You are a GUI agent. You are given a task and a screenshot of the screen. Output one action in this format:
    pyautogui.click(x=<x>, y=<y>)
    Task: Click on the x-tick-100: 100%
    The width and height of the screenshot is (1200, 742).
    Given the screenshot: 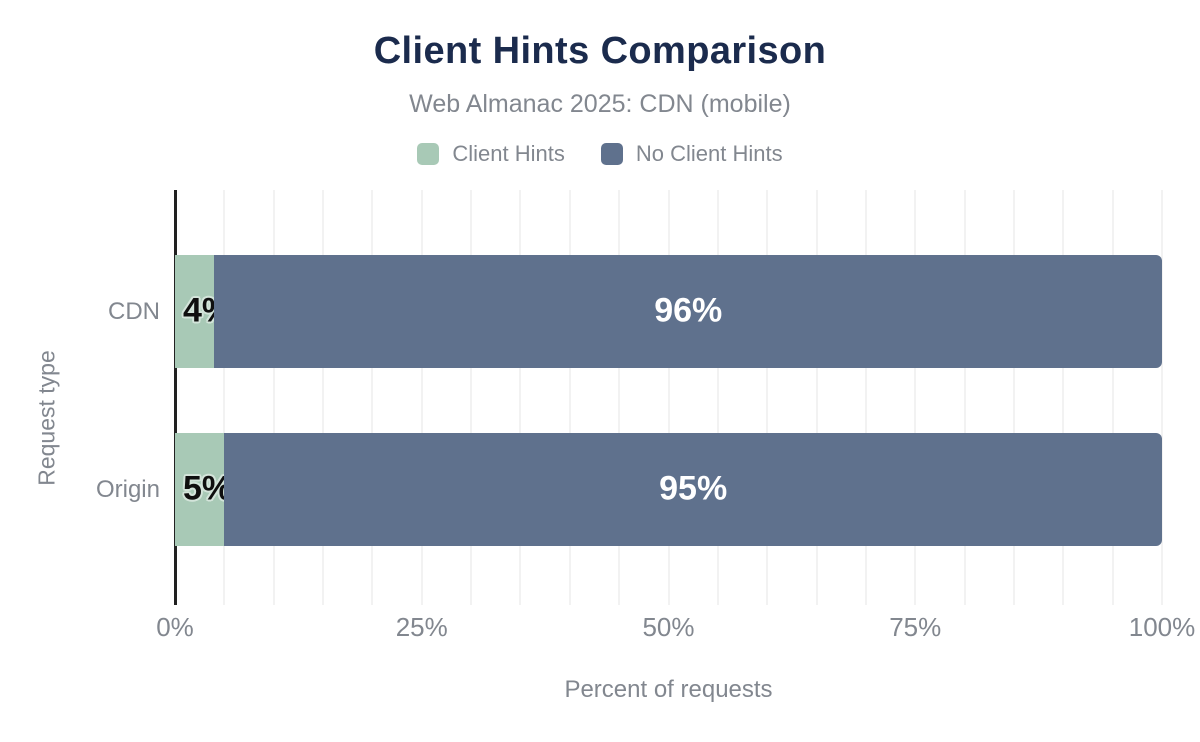 What is the action you would take?
    pyautogui.click(x=1162, y=627)
    